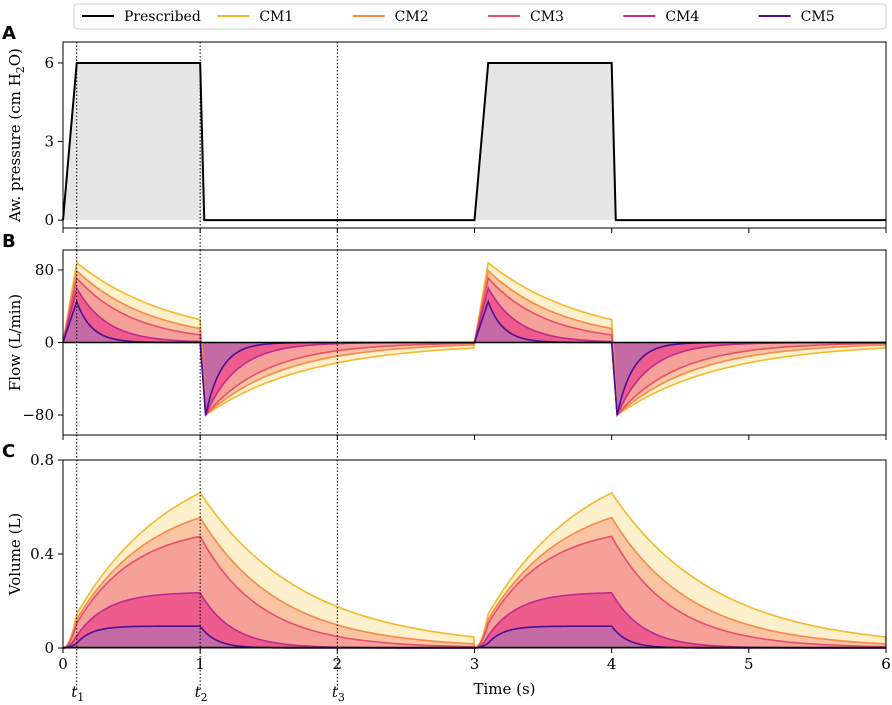 This screenshot has height=705, width=892. What do you see at coordinates (474, 592) in the screenshot?
I see `volume-fill-cm3` at bounding box center [474, 592].